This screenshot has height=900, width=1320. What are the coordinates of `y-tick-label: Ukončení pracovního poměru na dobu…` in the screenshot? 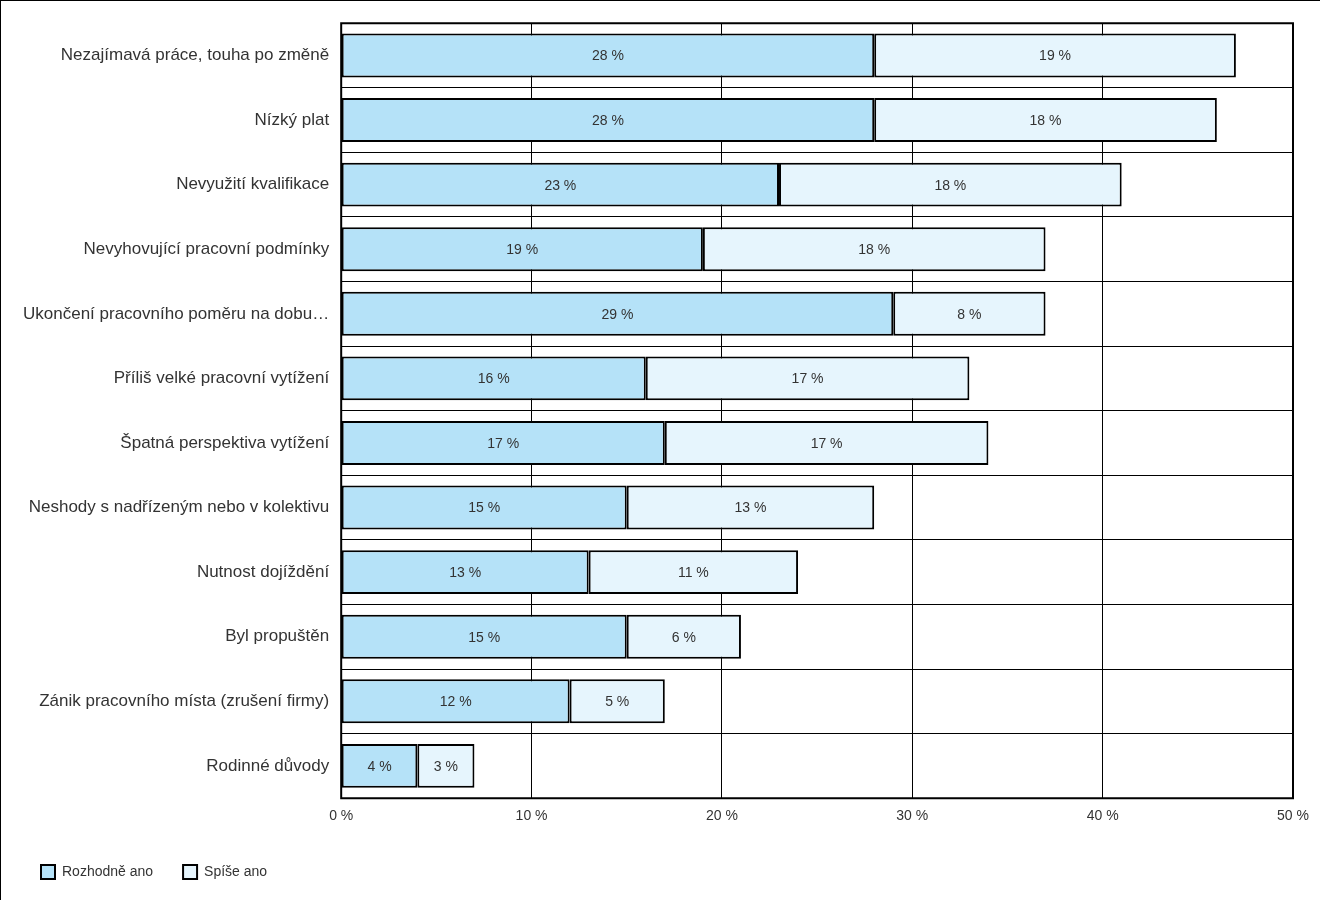 It's located at (176, 313).